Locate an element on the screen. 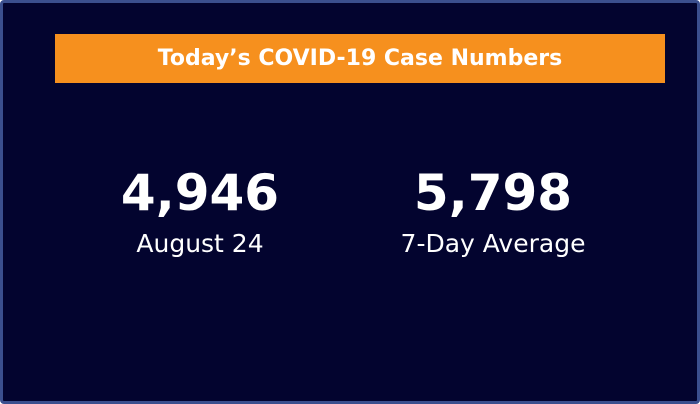 The image size is (700, 404). stat-value: 5,798 is located at coordinates (493, 193).